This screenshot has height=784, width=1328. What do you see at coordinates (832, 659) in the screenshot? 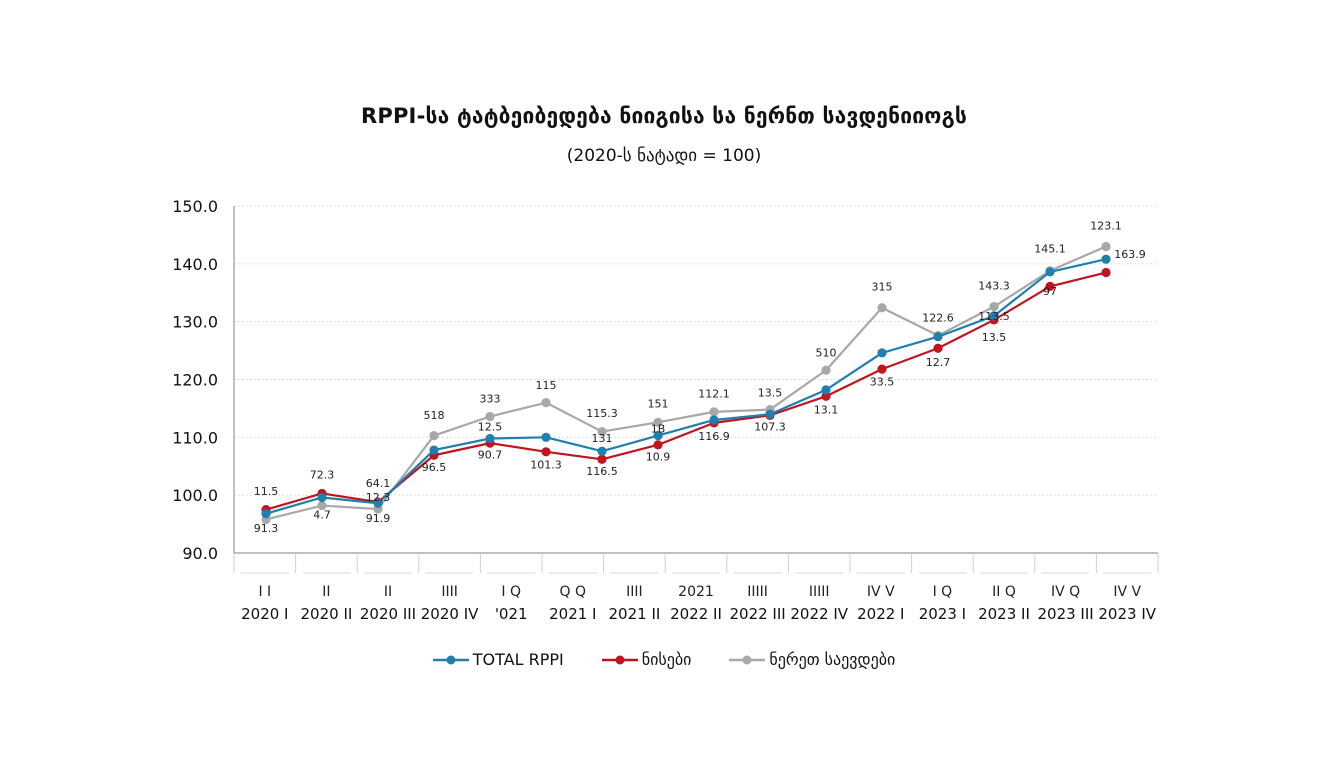
I see `legend-label-apartments: ნერეთ საევდები` at bounding box center [832, 659].